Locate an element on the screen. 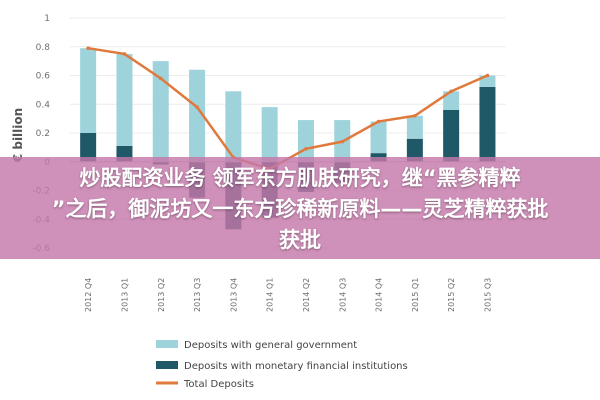  y-tick-label: 0.2 is located at coordinates (43, 134).